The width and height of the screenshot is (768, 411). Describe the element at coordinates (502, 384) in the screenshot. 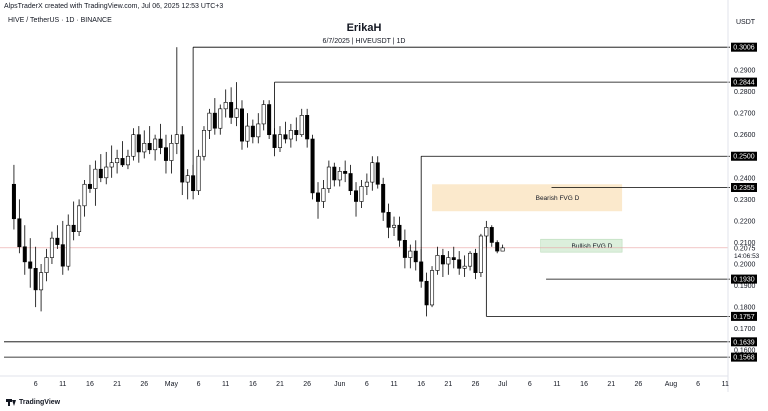

I see `x-tick-label: Jul` at that location.